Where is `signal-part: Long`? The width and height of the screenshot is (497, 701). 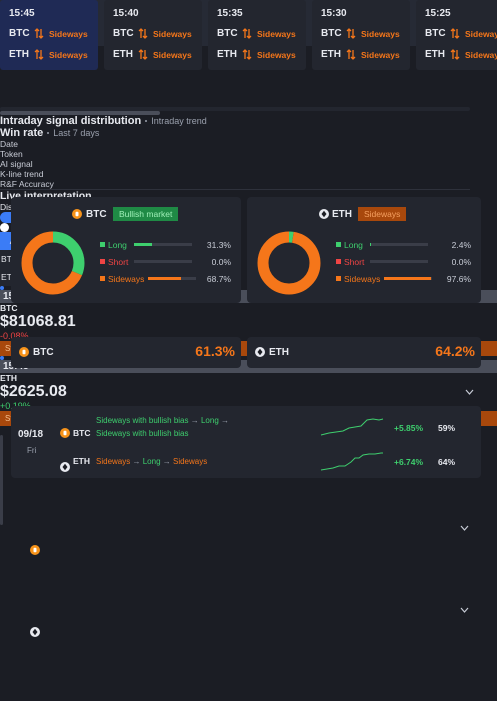 signal-part: Long is located at coordinates (151, 461).